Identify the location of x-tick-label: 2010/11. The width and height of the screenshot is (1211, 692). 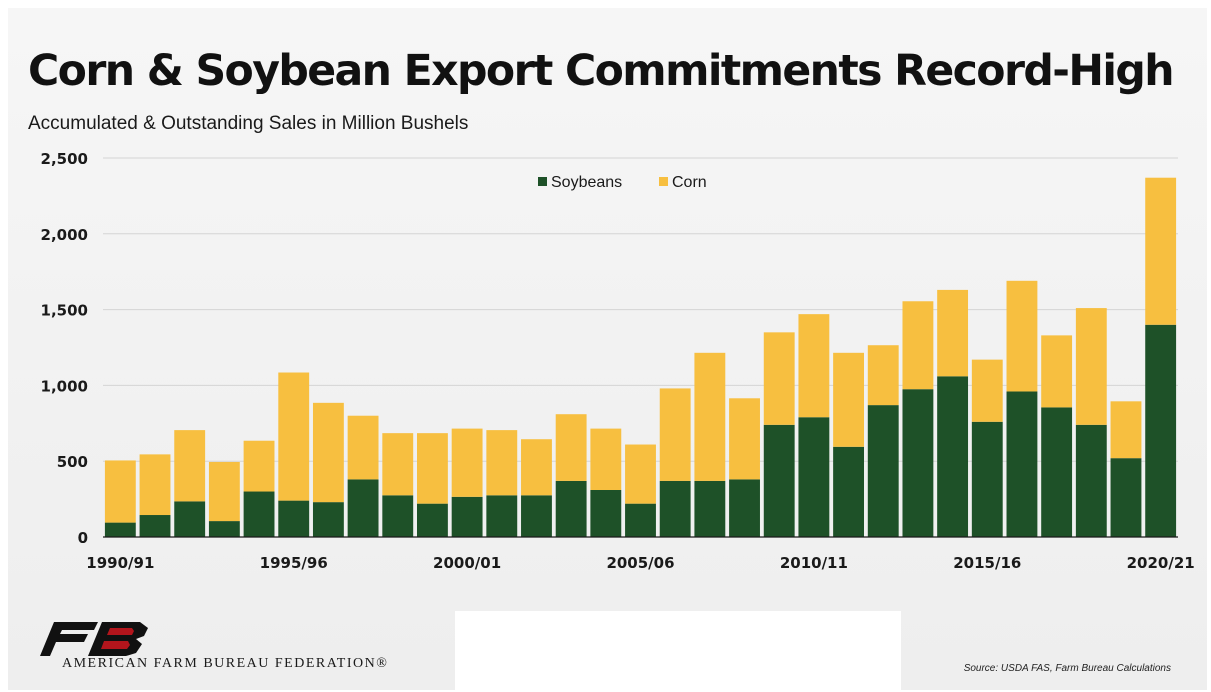
(814, 563).